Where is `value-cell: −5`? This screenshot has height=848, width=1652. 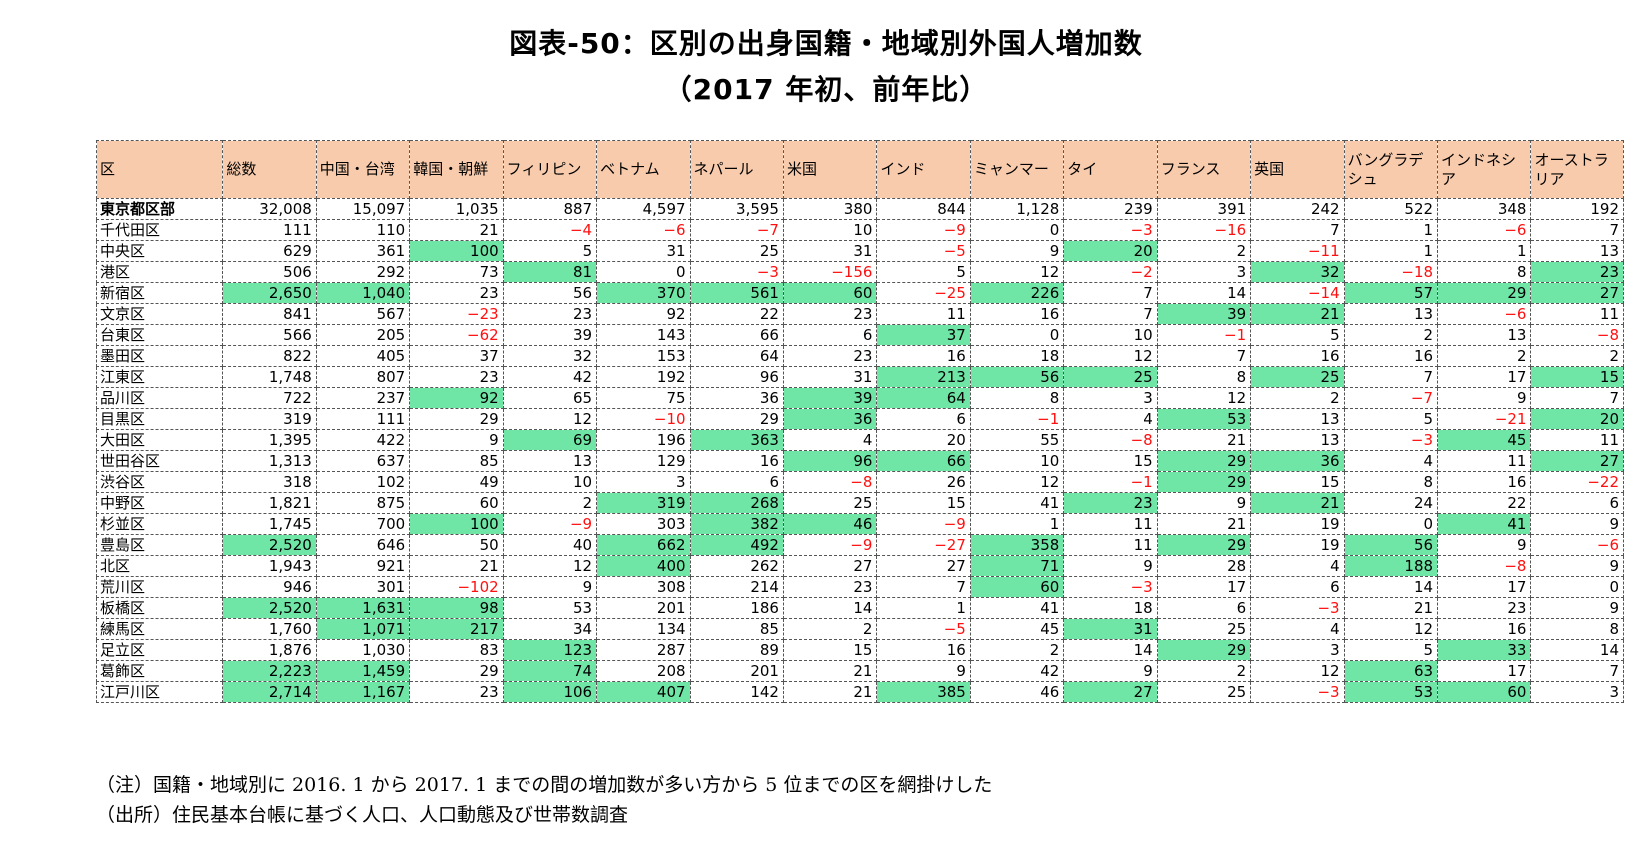
value-cell: −5 is located at coordinates (923, 629).